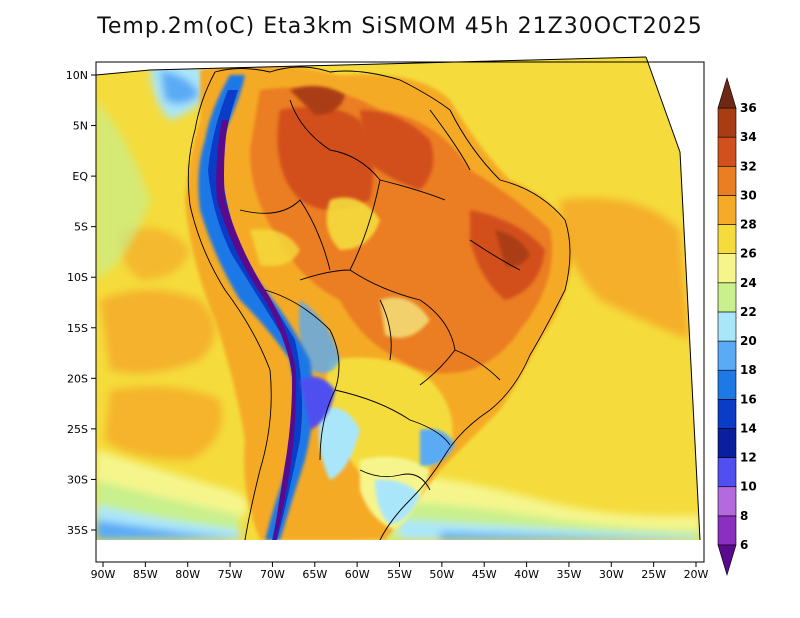  What do you see at coordinates (611, 574) in the screenshot?
I see `x-tick-label: 30W` at bounding box center [611, 574].